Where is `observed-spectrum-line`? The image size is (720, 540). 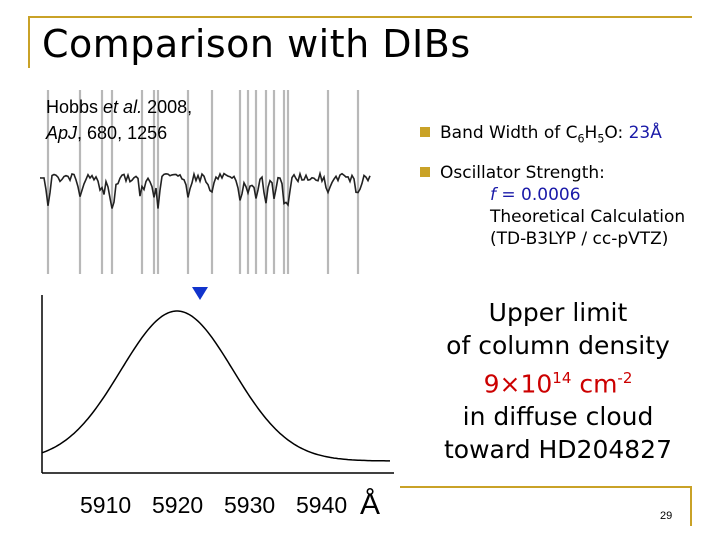 observed-spectrum-line is located at coordinates (205, 189).